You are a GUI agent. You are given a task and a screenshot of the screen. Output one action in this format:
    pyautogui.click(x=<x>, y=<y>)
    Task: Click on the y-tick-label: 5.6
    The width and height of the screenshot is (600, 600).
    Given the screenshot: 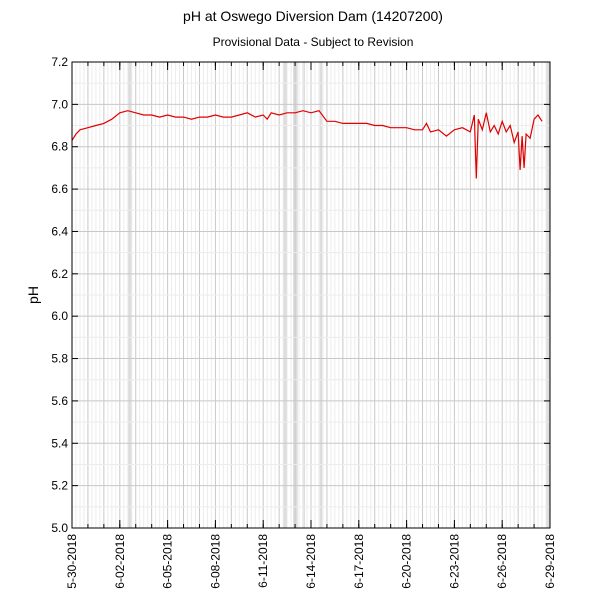 What is the action you would take?
    pyautogui.click(x=59, y=401)
    